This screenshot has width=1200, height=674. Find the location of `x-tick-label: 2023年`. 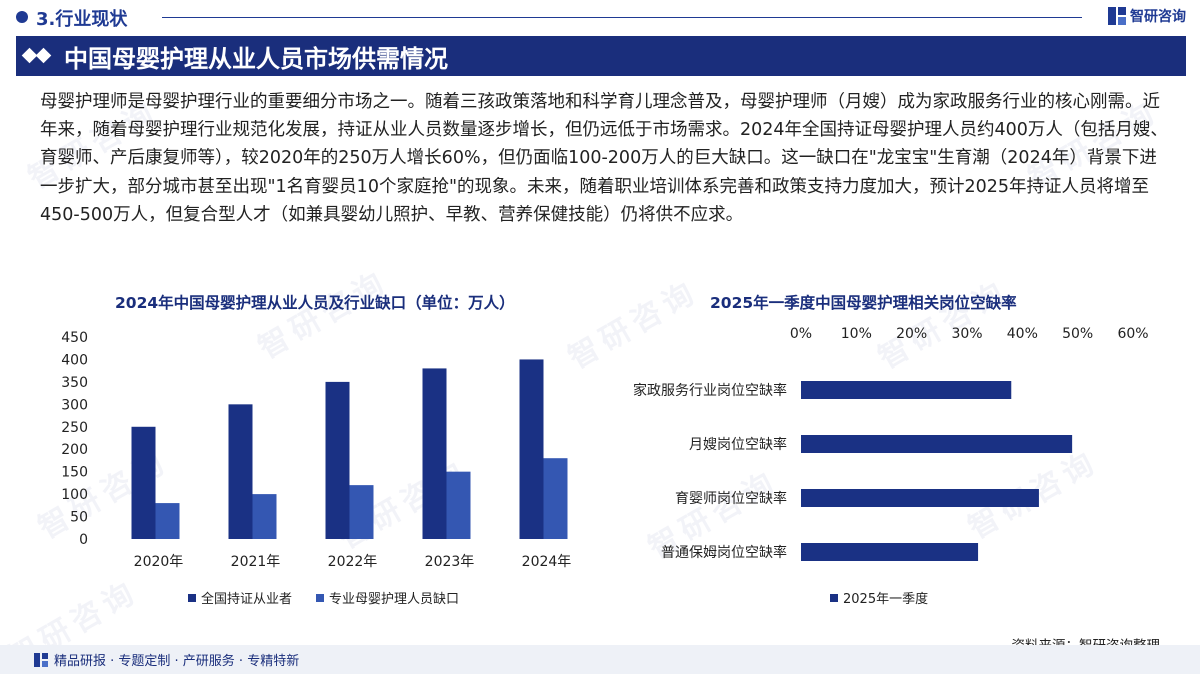

x-tick-label: 2023年 is located at coordinates (450, 562).